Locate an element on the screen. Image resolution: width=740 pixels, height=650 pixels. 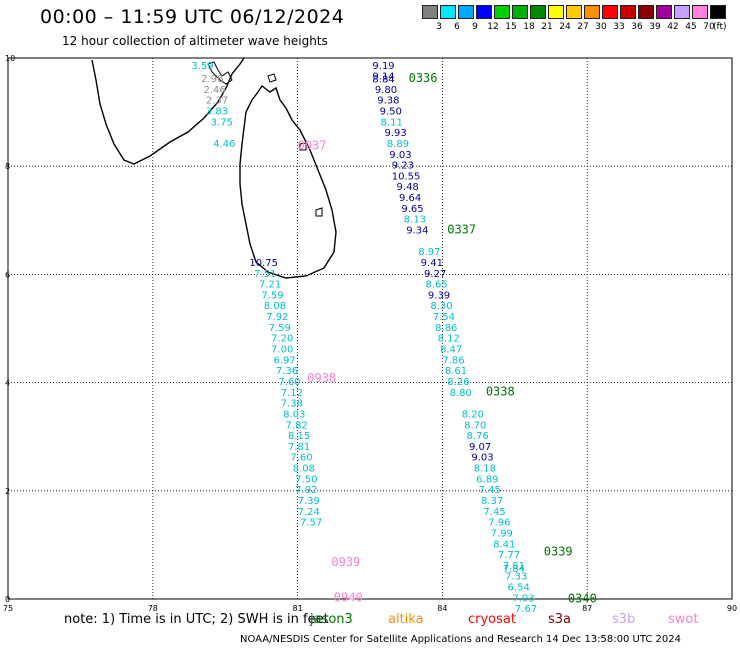
x-tick-label: 84 is located at coordinates (442, 608).